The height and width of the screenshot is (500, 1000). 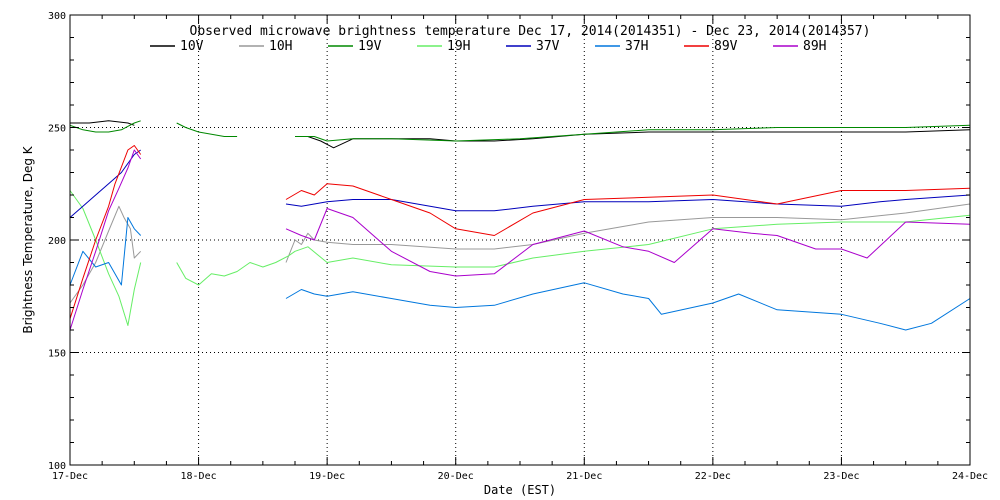 I want to click on y-axis-label: Brightness Temperature, Deg K, so click(x=28, y=239).